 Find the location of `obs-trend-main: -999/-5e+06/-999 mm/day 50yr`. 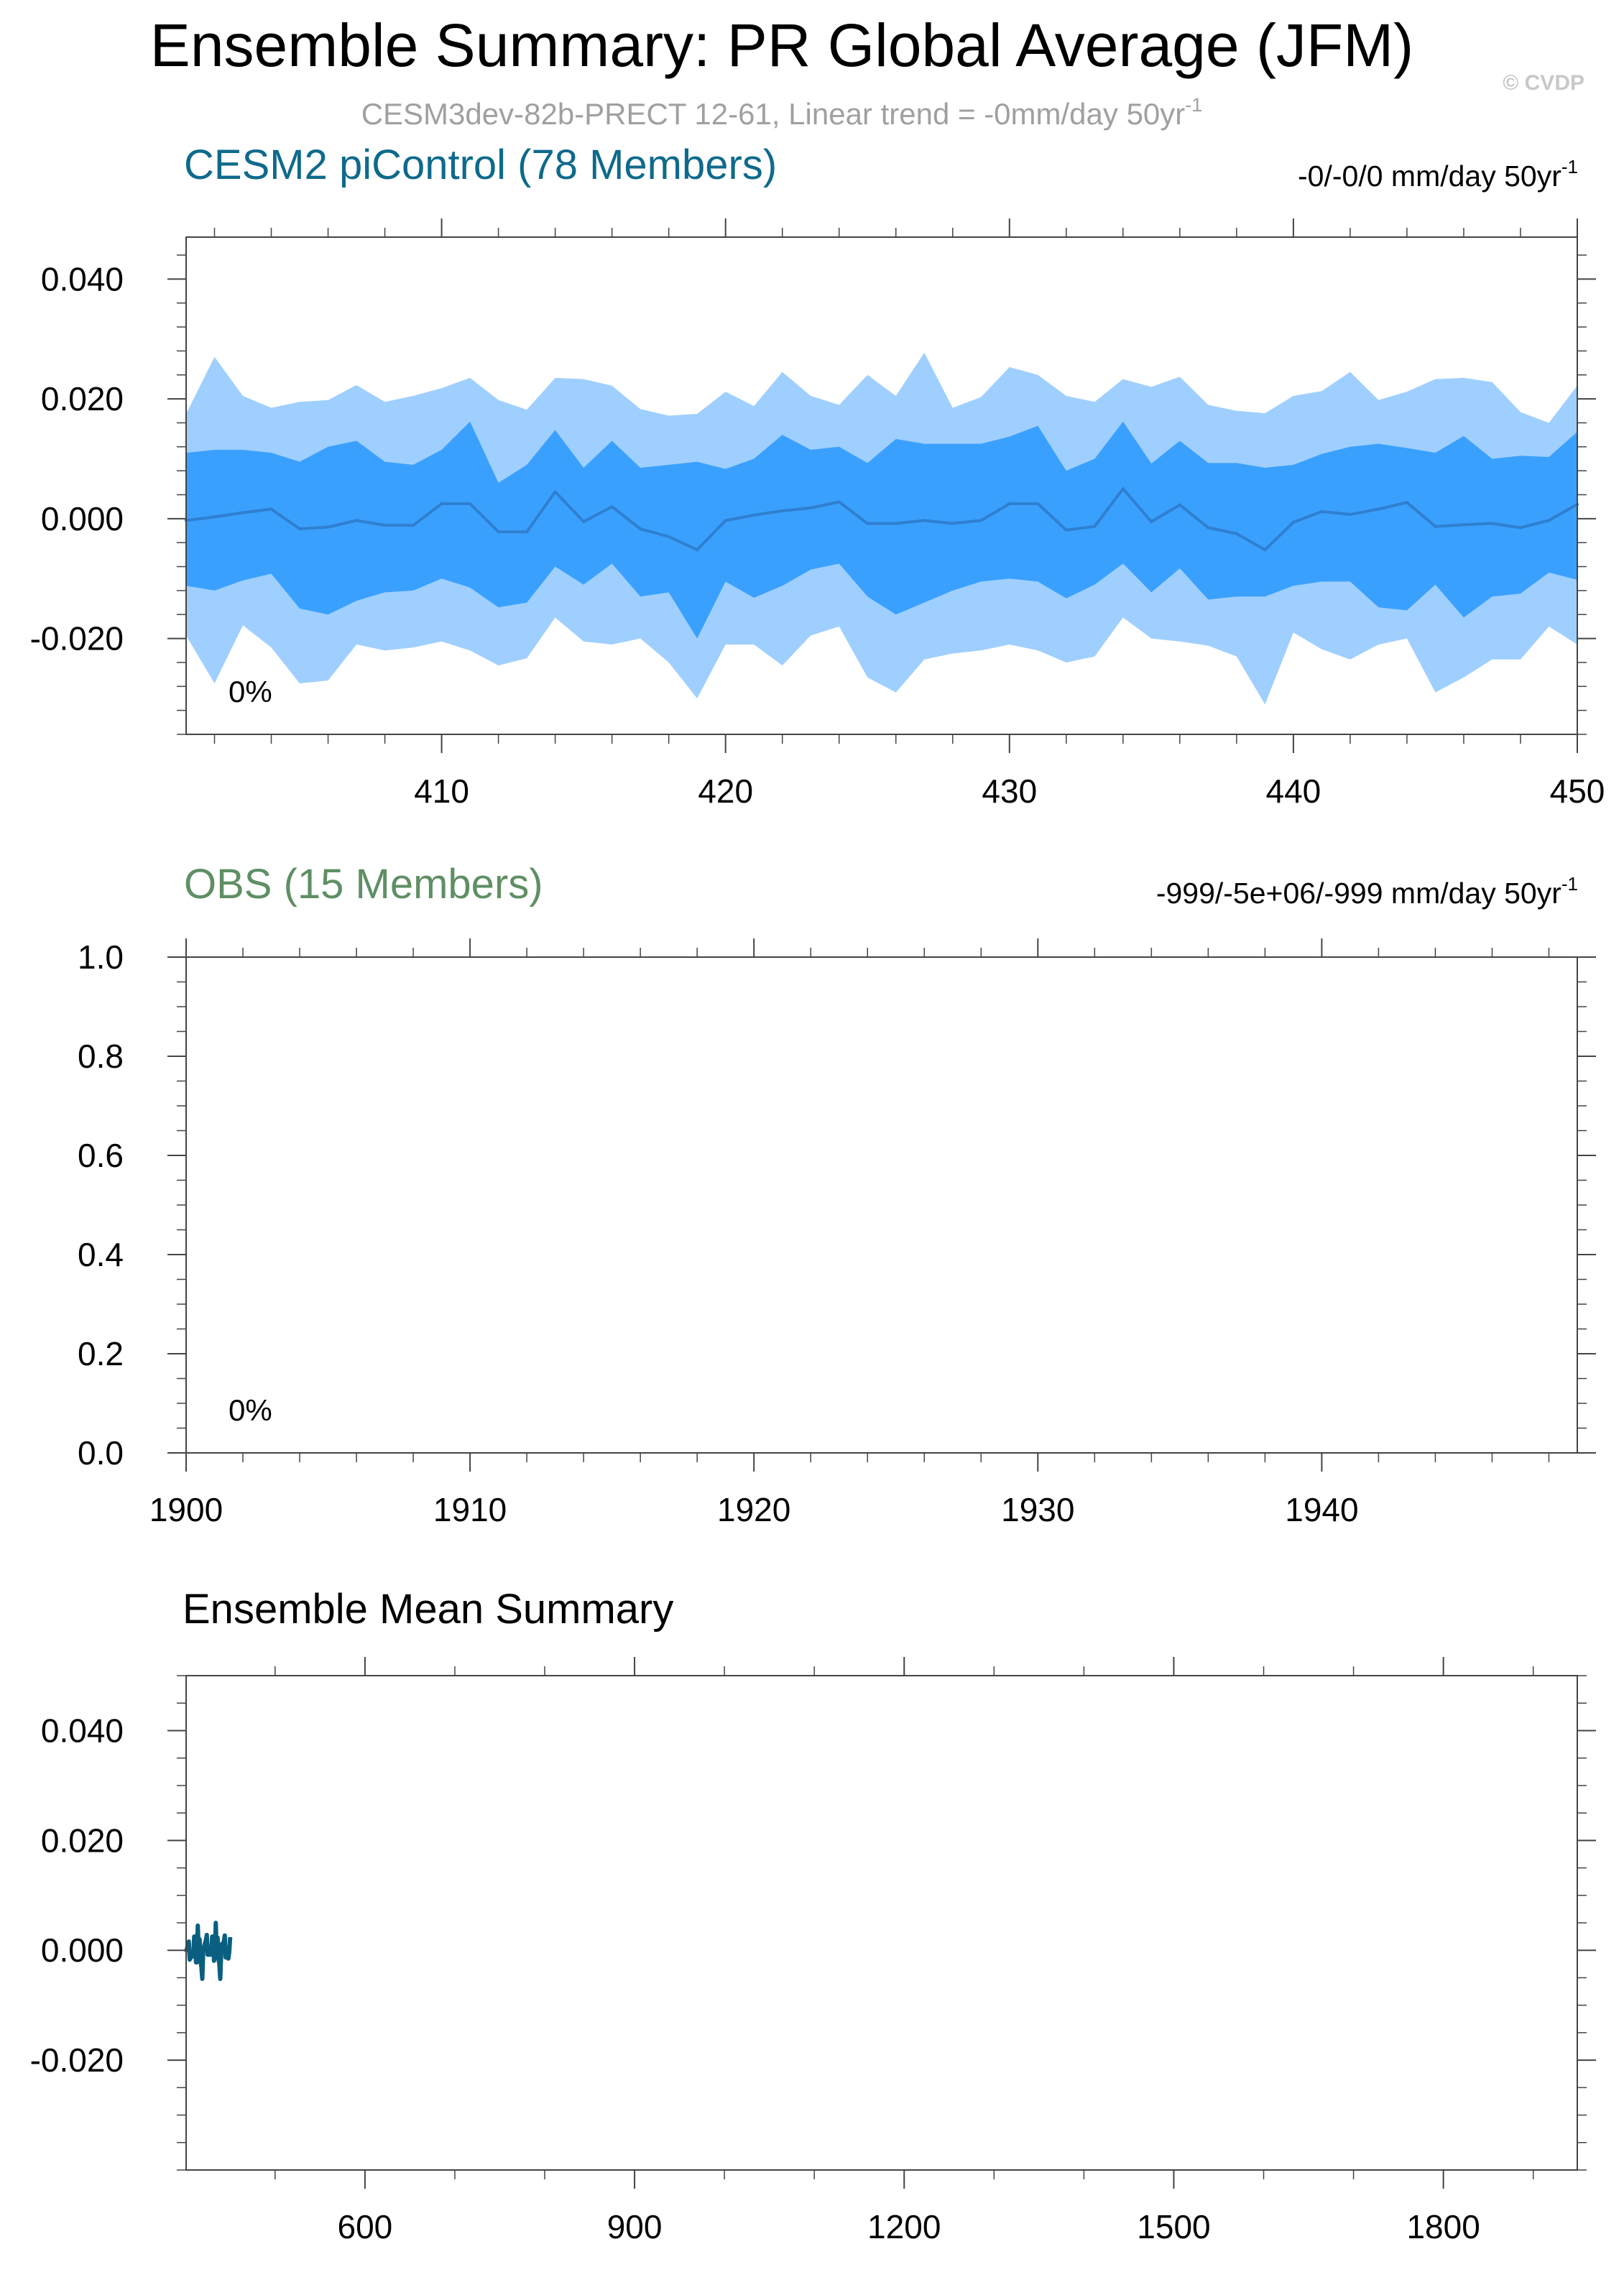

obs-trend-main: -999/-5e+06/-999 mm/day 50yr is located at coordinates (1358, 893).